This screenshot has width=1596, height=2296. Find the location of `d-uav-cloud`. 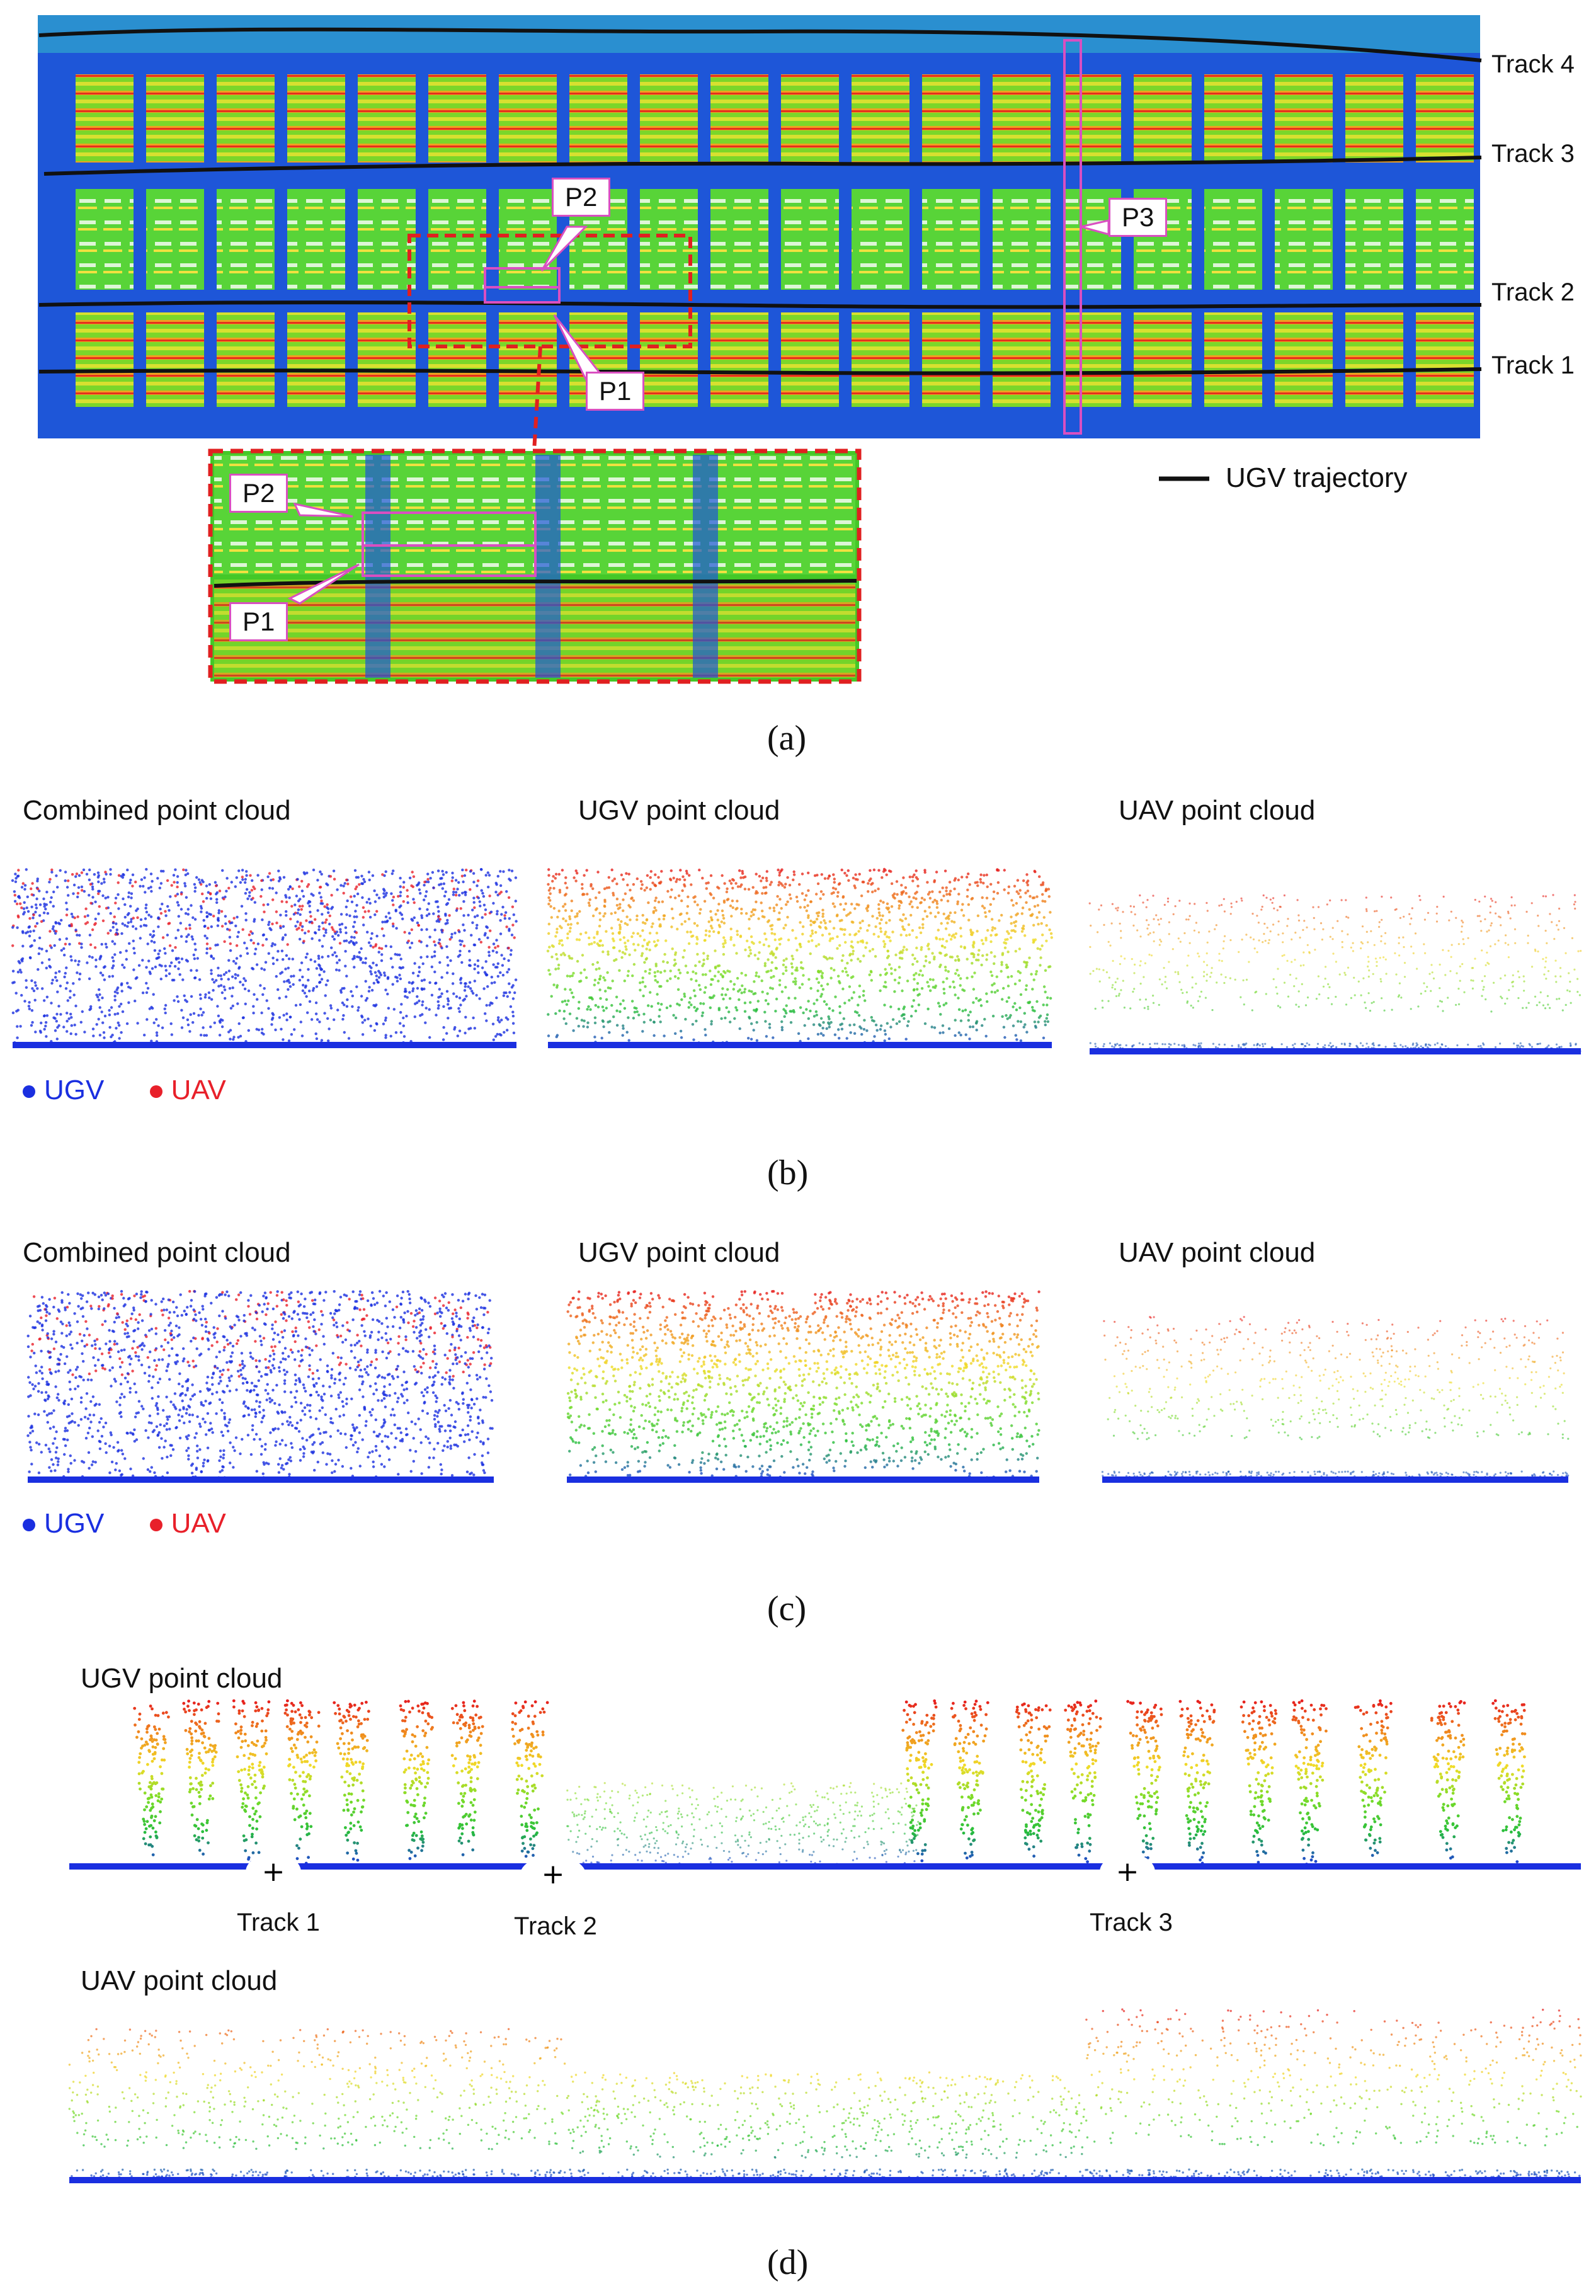

d-uav-cloud is located at coordinates (825, 2095).